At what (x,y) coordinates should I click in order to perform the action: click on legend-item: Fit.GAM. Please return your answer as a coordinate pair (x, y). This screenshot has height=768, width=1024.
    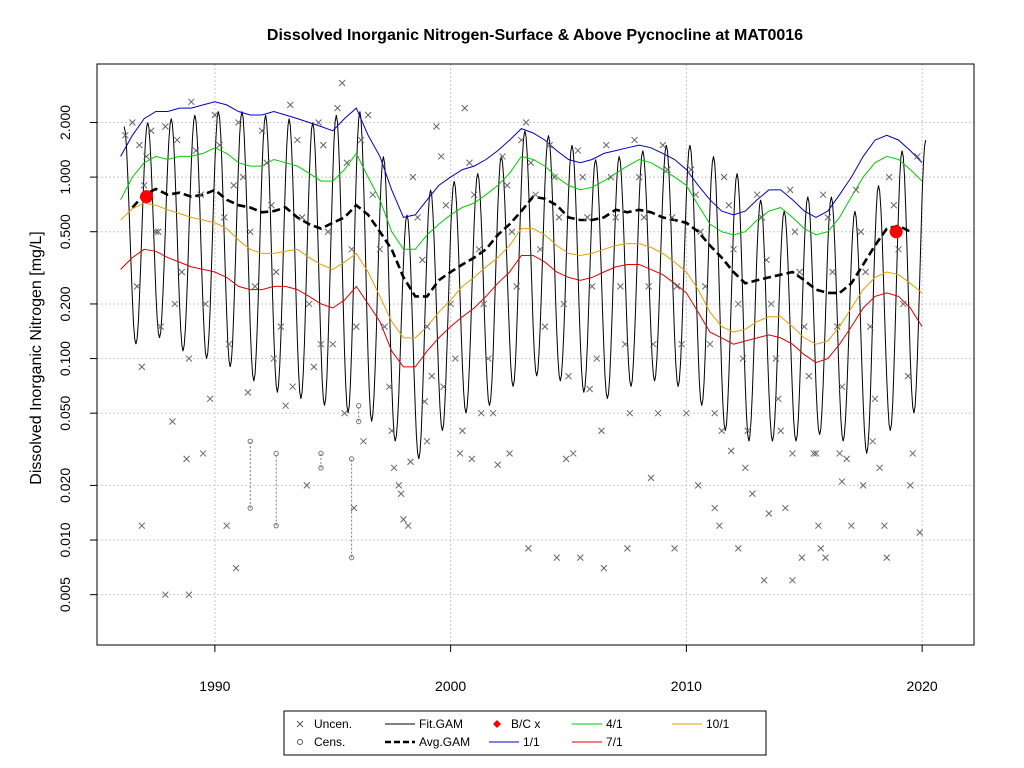
    Looking at the image, I should click on (424, 724).